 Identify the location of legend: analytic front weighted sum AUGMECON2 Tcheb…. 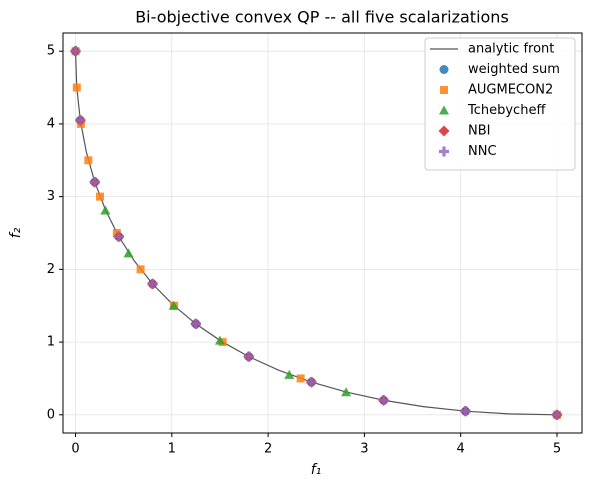
(500, 104).